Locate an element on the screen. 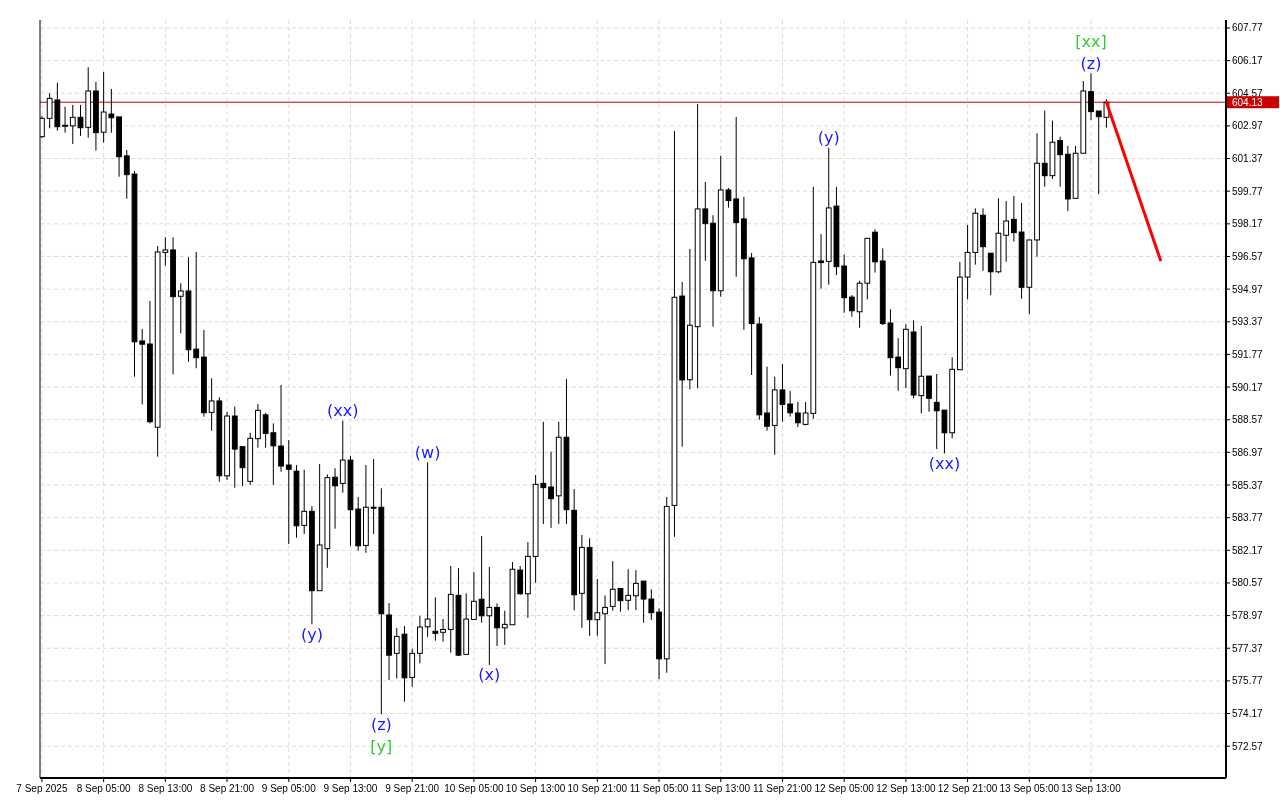 This screenshot has height=800, width=1280. x-tick-label: 10 Sep 05:00 is located at coordinates (474, 788).